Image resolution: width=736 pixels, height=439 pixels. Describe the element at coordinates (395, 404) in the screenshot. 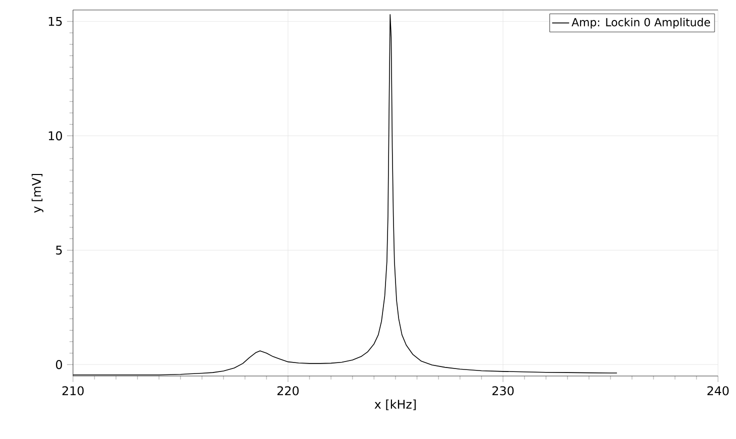

I see `x-axis-title: x [kHz]` at that location.